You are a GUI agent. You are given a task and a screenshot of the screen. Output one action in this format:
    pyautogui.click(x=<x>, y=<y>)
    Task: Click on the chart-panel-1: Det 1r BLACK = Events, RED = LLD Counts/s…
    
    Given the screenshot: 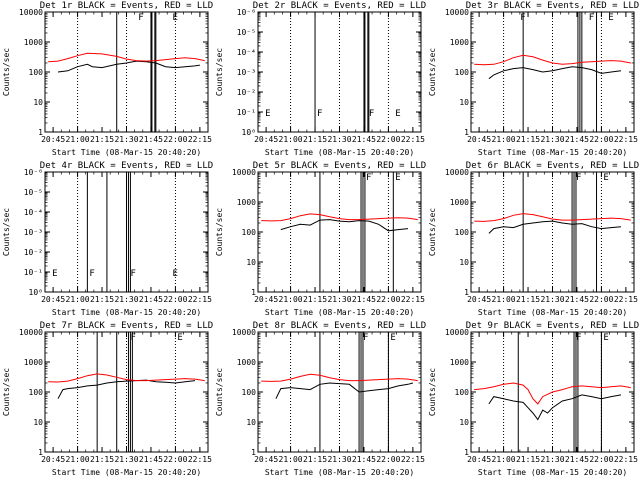 What is the action you would take?
    pyautogui.click(x=107, y=79)
    